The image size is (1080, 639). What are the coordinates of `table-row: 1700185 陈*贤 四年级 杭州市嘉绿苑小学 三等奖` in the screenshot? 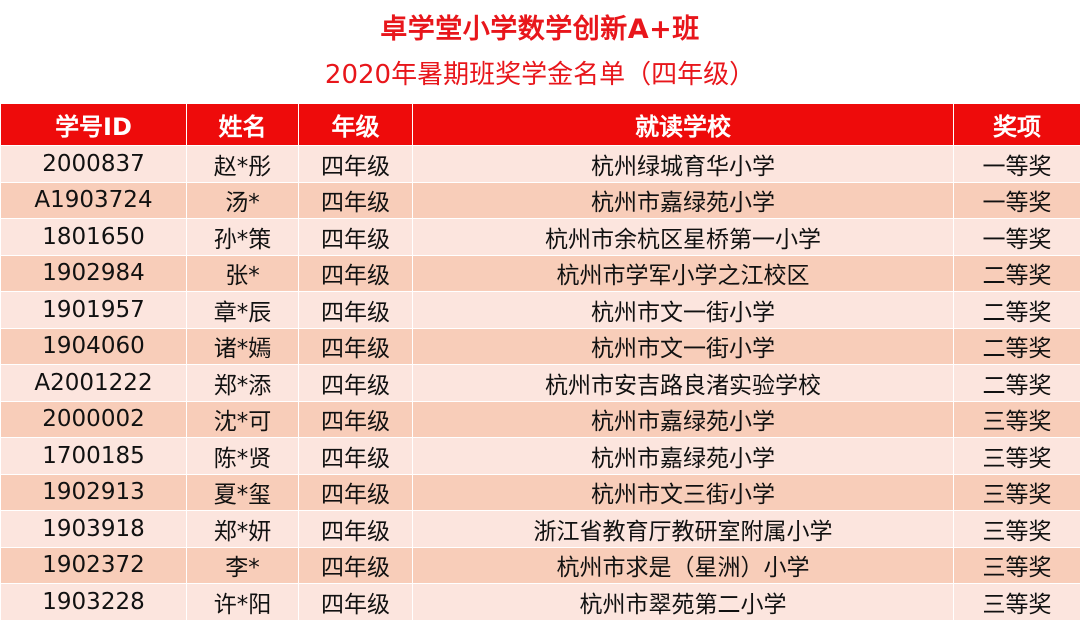 It's located at (540, 456).